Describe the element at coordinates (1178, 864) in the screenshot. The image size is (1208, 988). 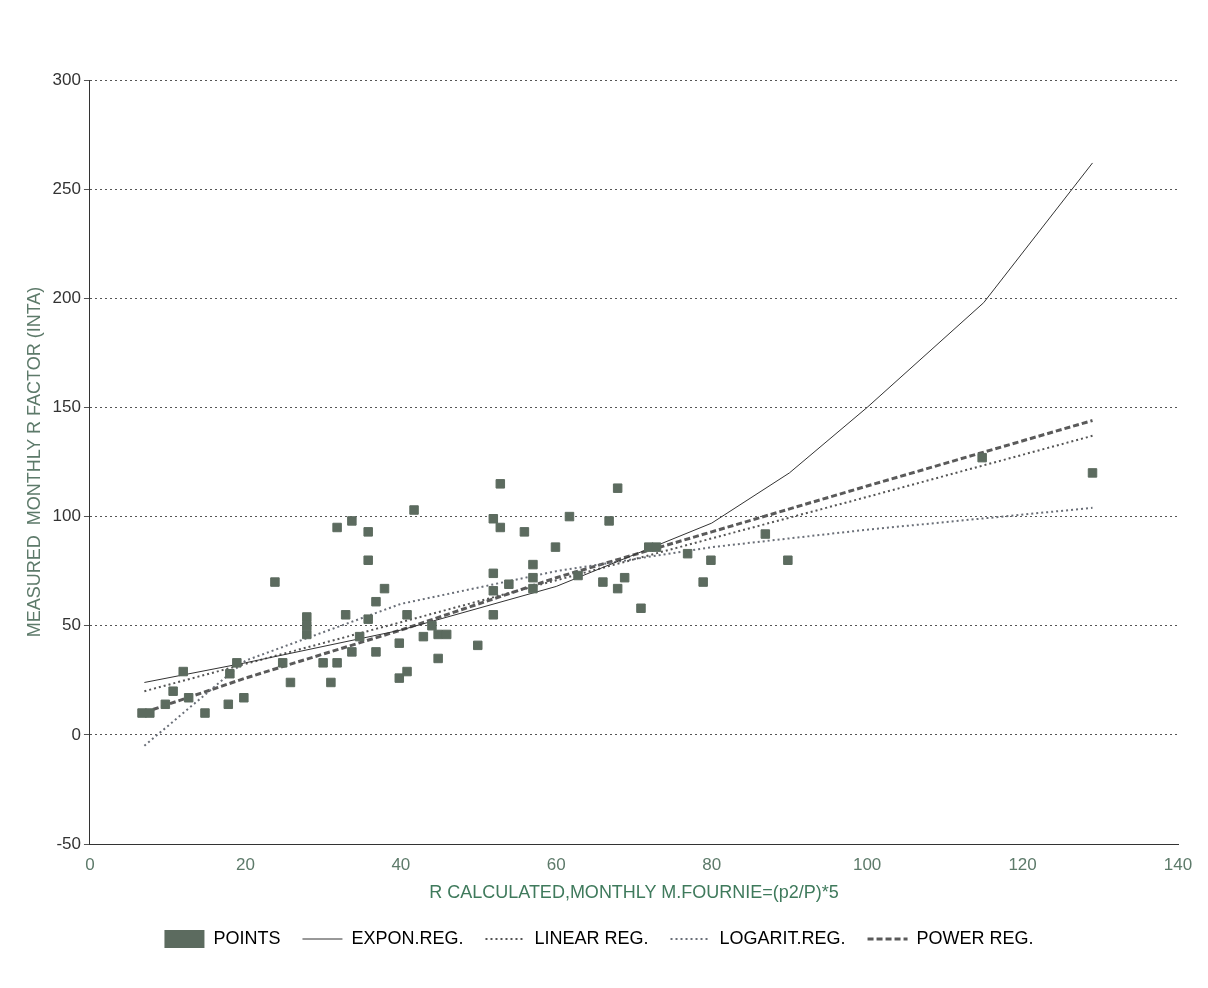
I see `x-tick-label: 140` at that location.